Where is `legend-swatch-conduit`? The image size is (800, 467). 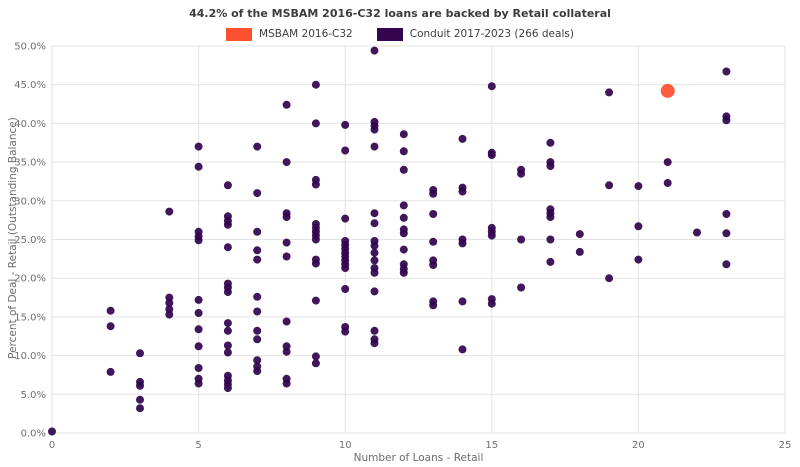
legend-swatch-conduit is located at coordinates (389, 34).